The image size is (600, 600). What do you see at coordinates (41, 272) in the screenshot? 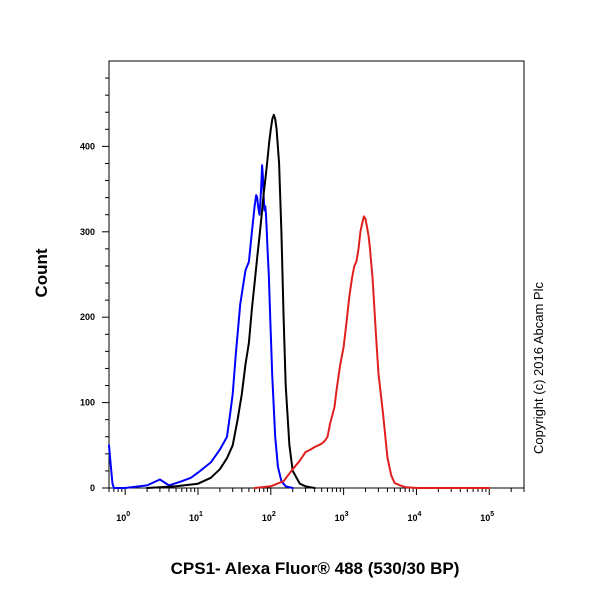
I see `y-axis-title: Count` at bounding box center [41, 272].